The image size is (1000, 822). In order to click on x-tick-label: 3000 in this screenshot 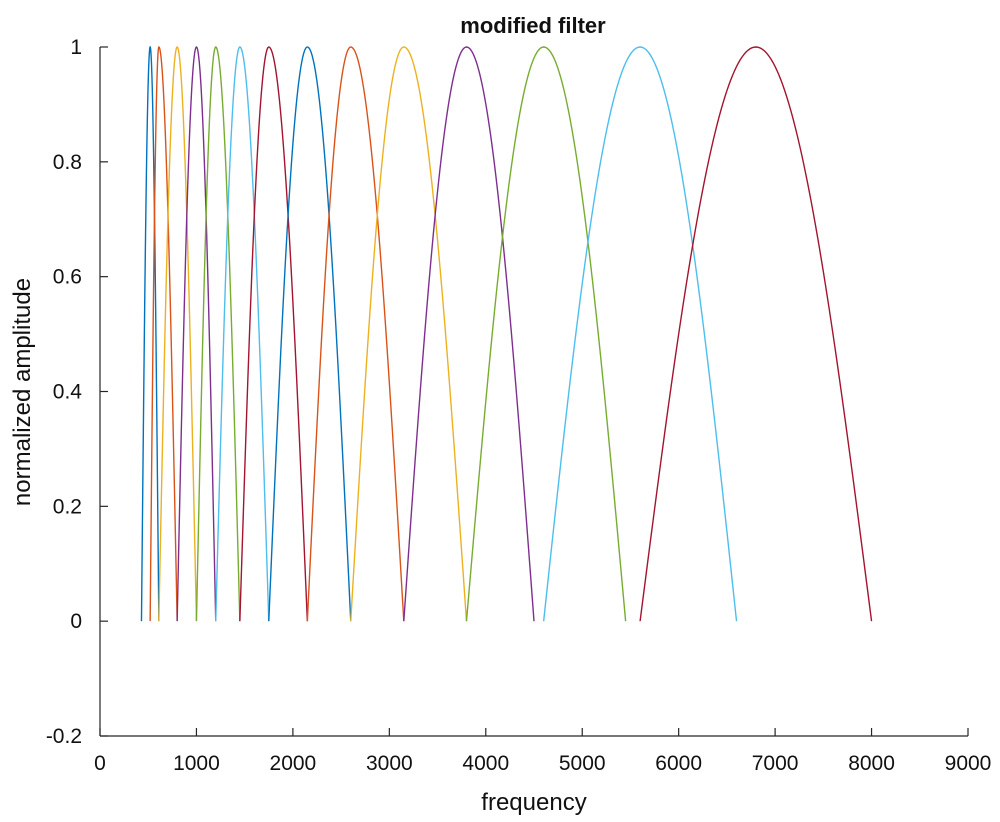, I will do `click(389, 763)`.